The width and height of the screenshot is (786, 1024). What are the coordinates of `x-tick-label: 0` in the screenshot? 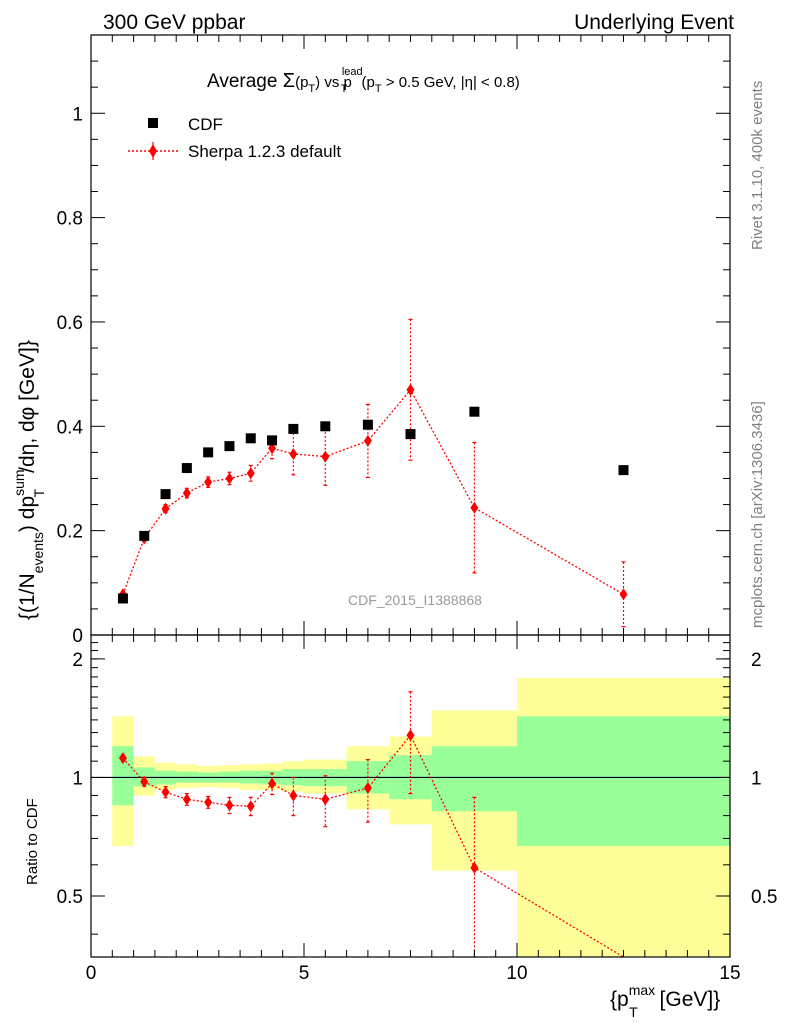 It's located at (91, 973).